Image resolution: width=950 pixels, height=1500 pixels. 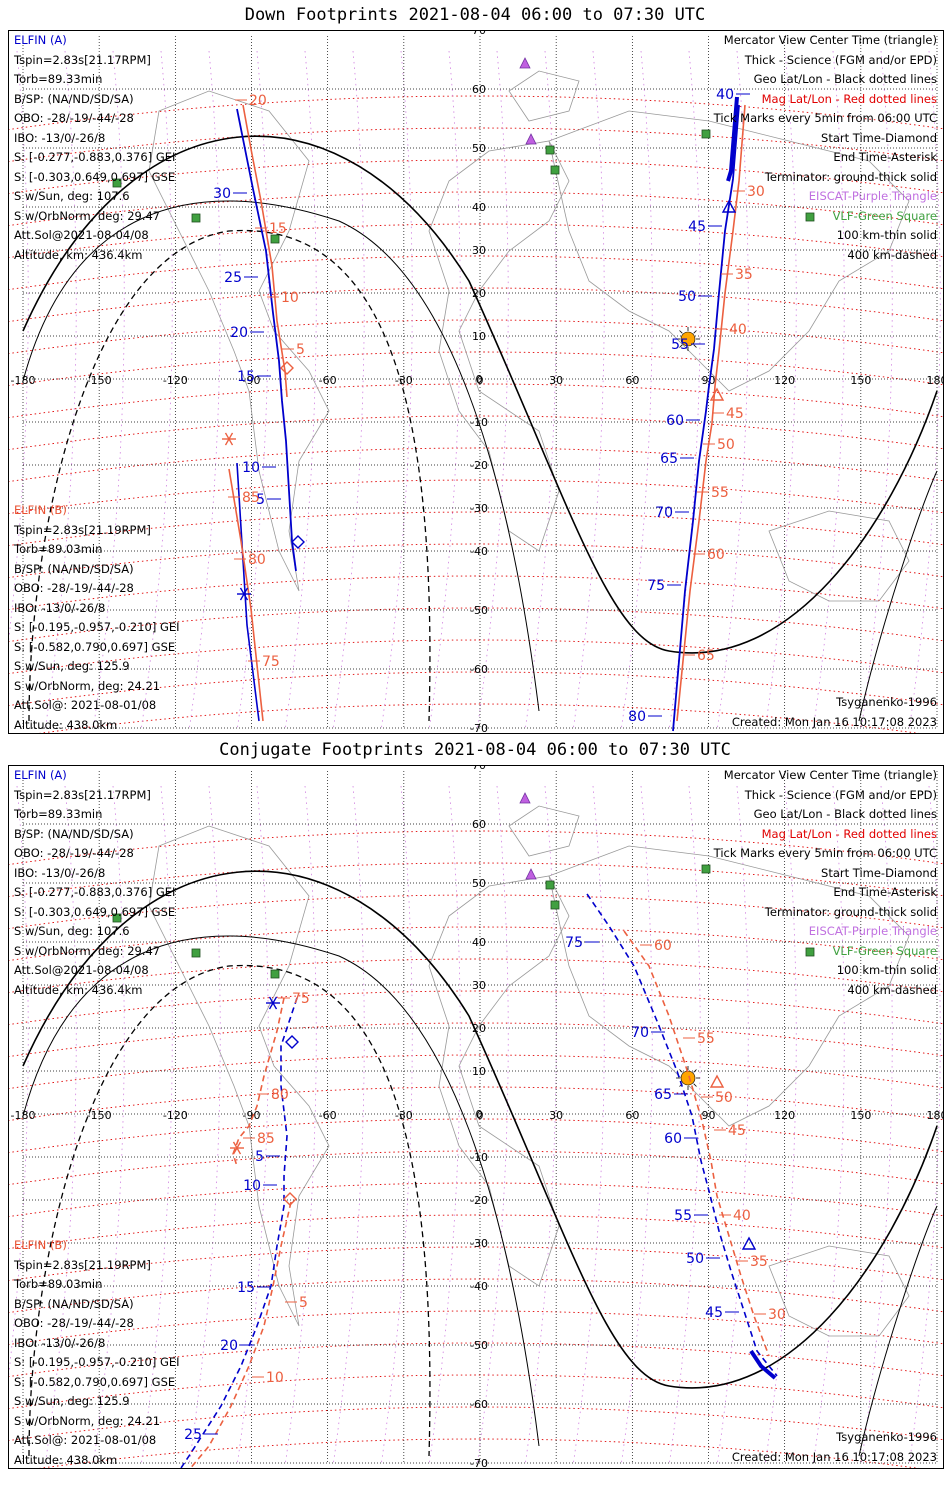 What do you see at coordinates (669, 459) in the screenshot?
I see `elfin-a-time-tick: 65` at bounding box center [669, 459].